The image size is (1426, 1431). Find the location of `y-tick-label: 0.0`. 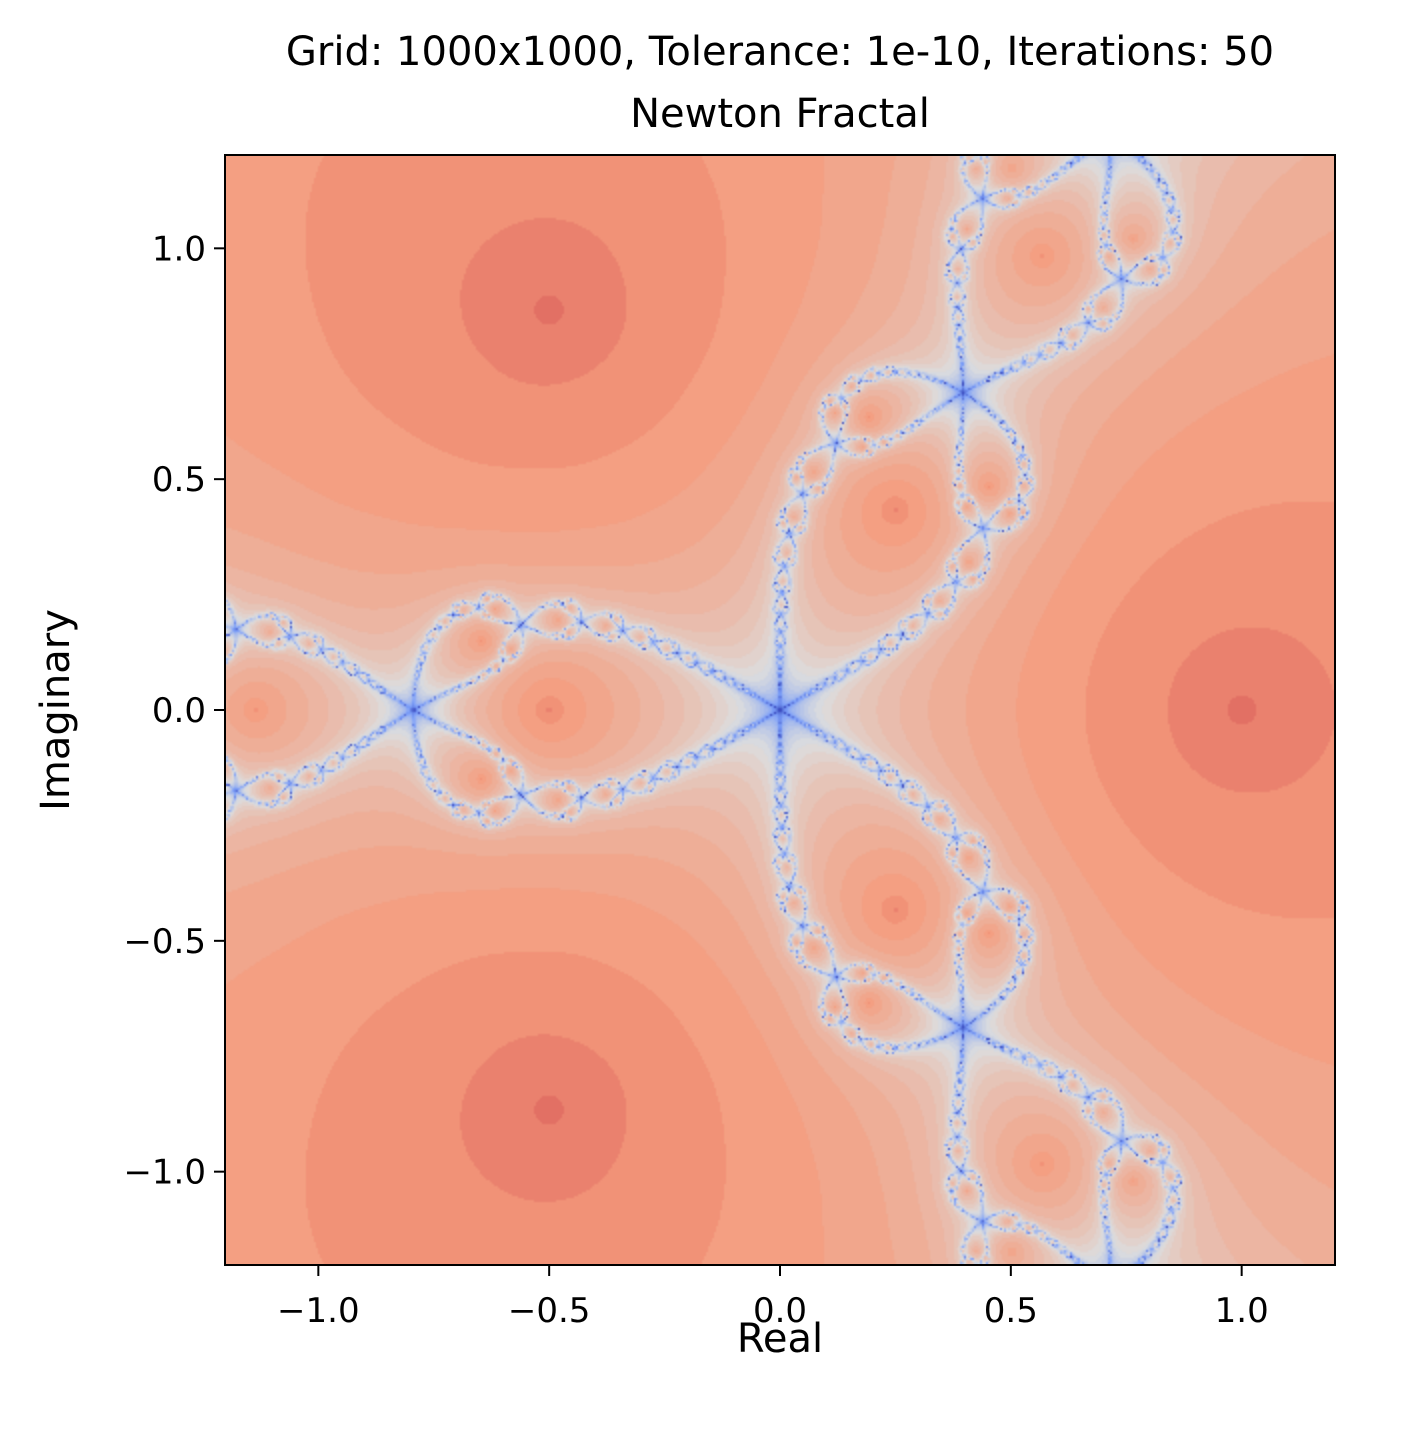

y-tick-label: 0.0 is located at coordinates (179, 711).